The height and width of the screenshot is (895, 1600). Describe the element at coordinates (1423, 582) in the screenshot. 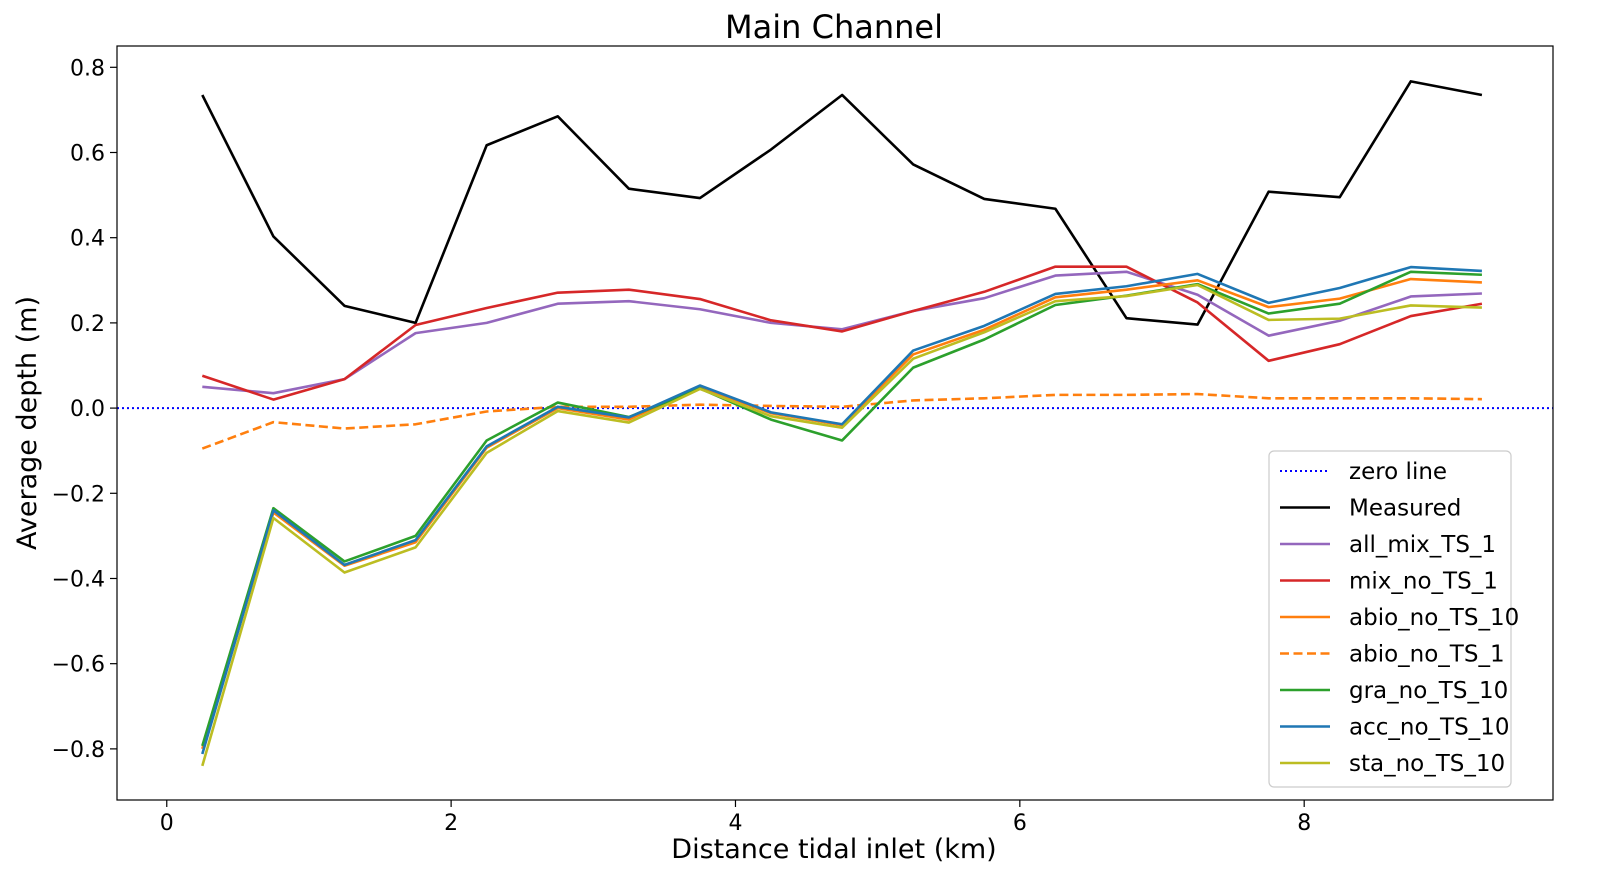

I see `legend-label: mix_no_TS_1` at that location.